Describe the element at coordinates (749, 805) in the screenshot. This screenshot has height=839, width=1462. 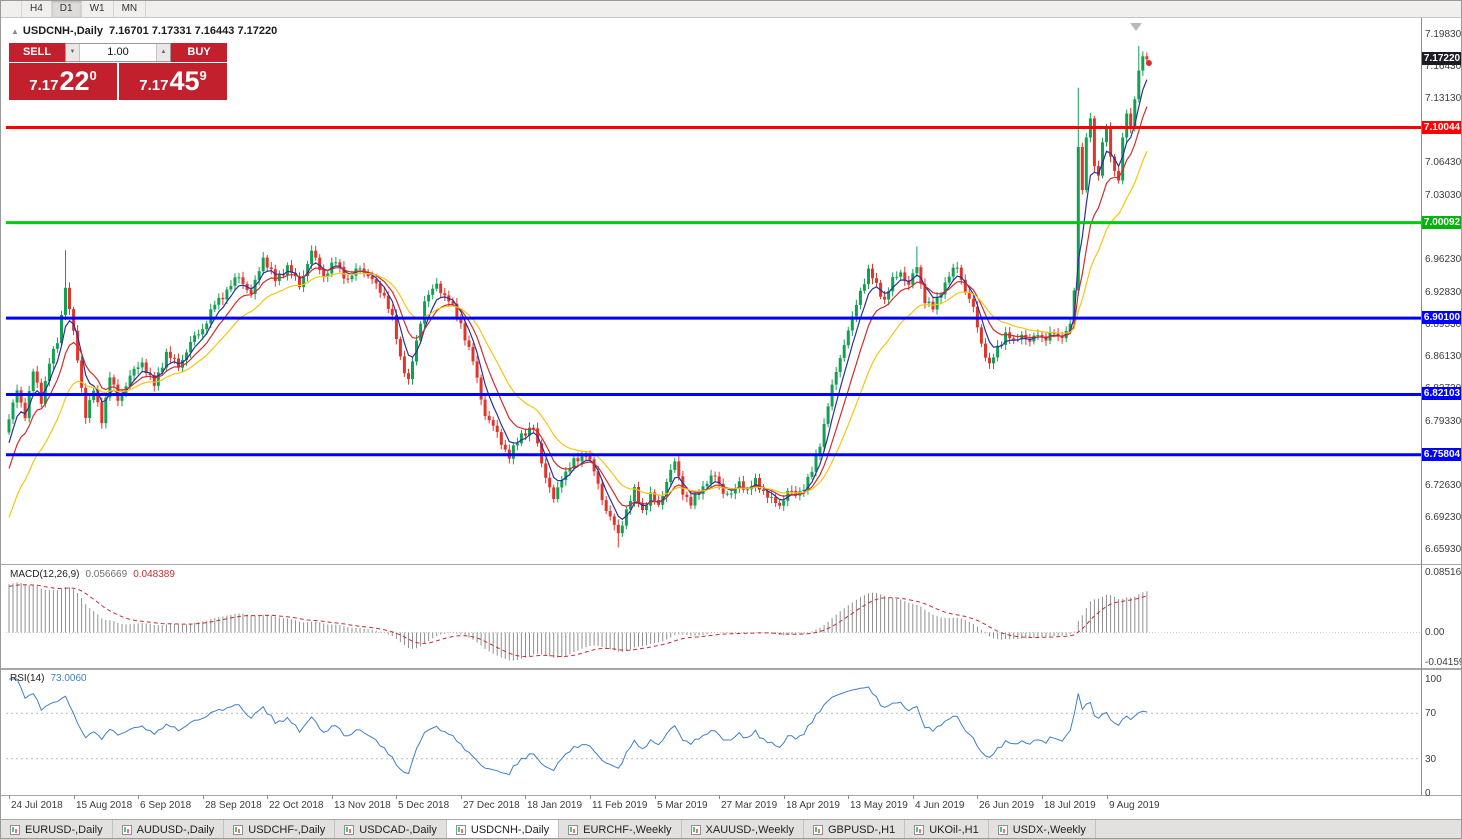
I see `date-label: 27 Mar 2019` at that location.